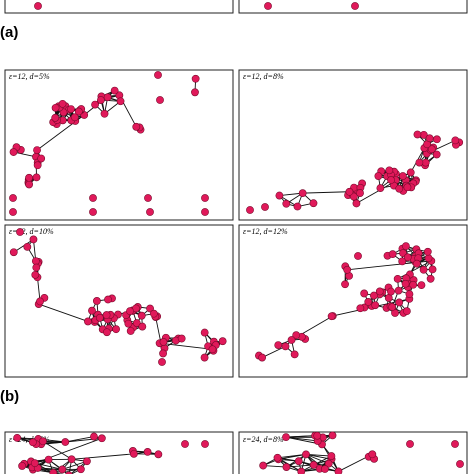 This screenshot has width=474, height=474. Describe the element at coordinates (265, 231) in the screenshot. I see `panel-label: ε=12, d=12%` at that location.